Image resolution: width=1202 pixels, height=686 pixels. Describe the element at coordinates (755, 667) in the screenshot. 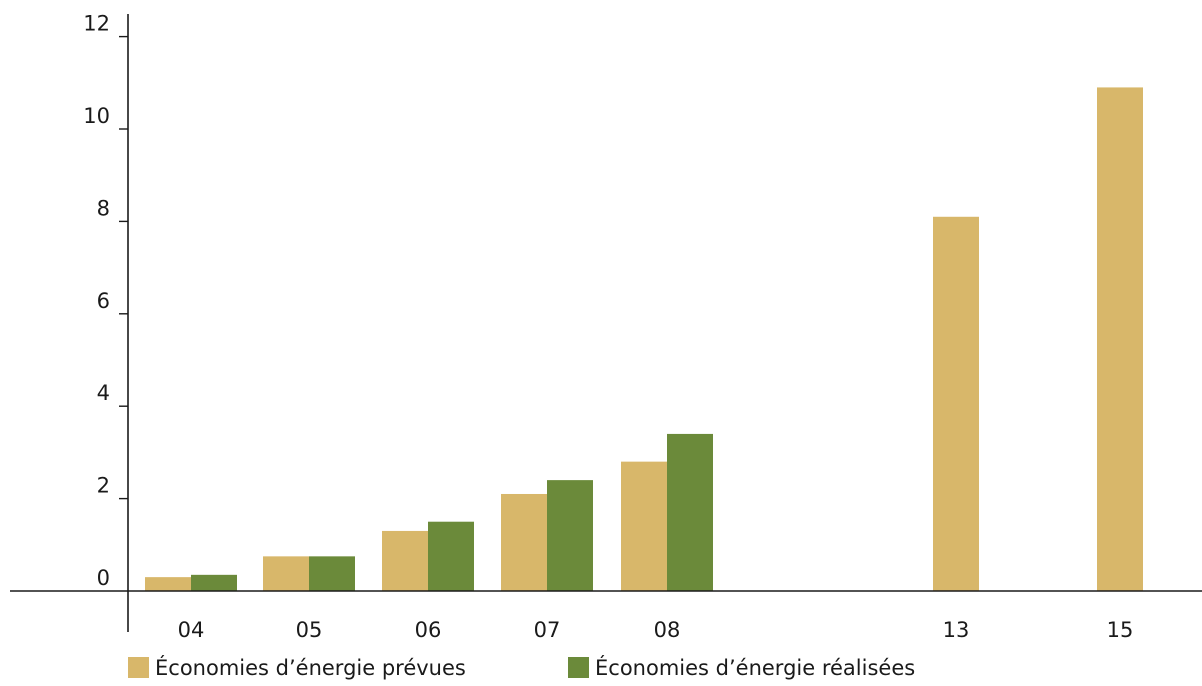

I see `legend-label: Économies d’énergie réalisées` at that location.